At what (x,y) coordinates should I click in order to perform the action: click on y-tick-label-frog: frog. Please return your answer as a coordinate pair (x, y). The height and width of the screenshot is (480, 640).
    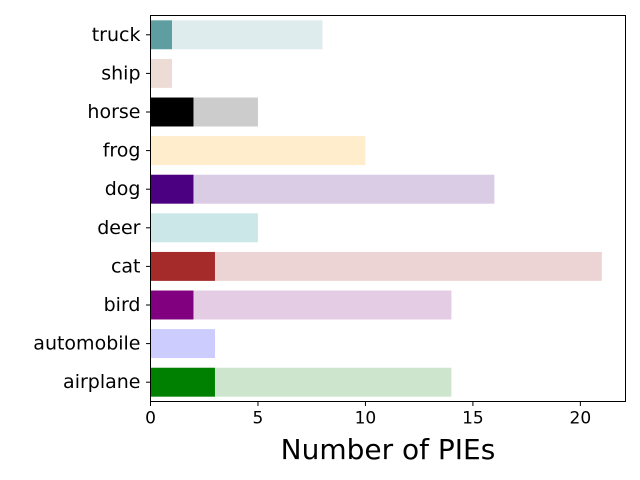
    Looking at the image, I should click on (122, 151).